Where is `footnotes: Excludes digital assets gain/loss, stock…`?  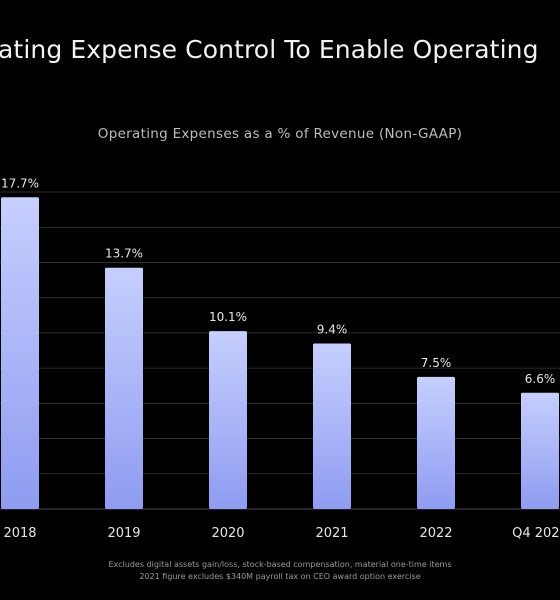
footnotes: Excludes digital assets gain/loss, stock… is located at coordinates (280, 571).